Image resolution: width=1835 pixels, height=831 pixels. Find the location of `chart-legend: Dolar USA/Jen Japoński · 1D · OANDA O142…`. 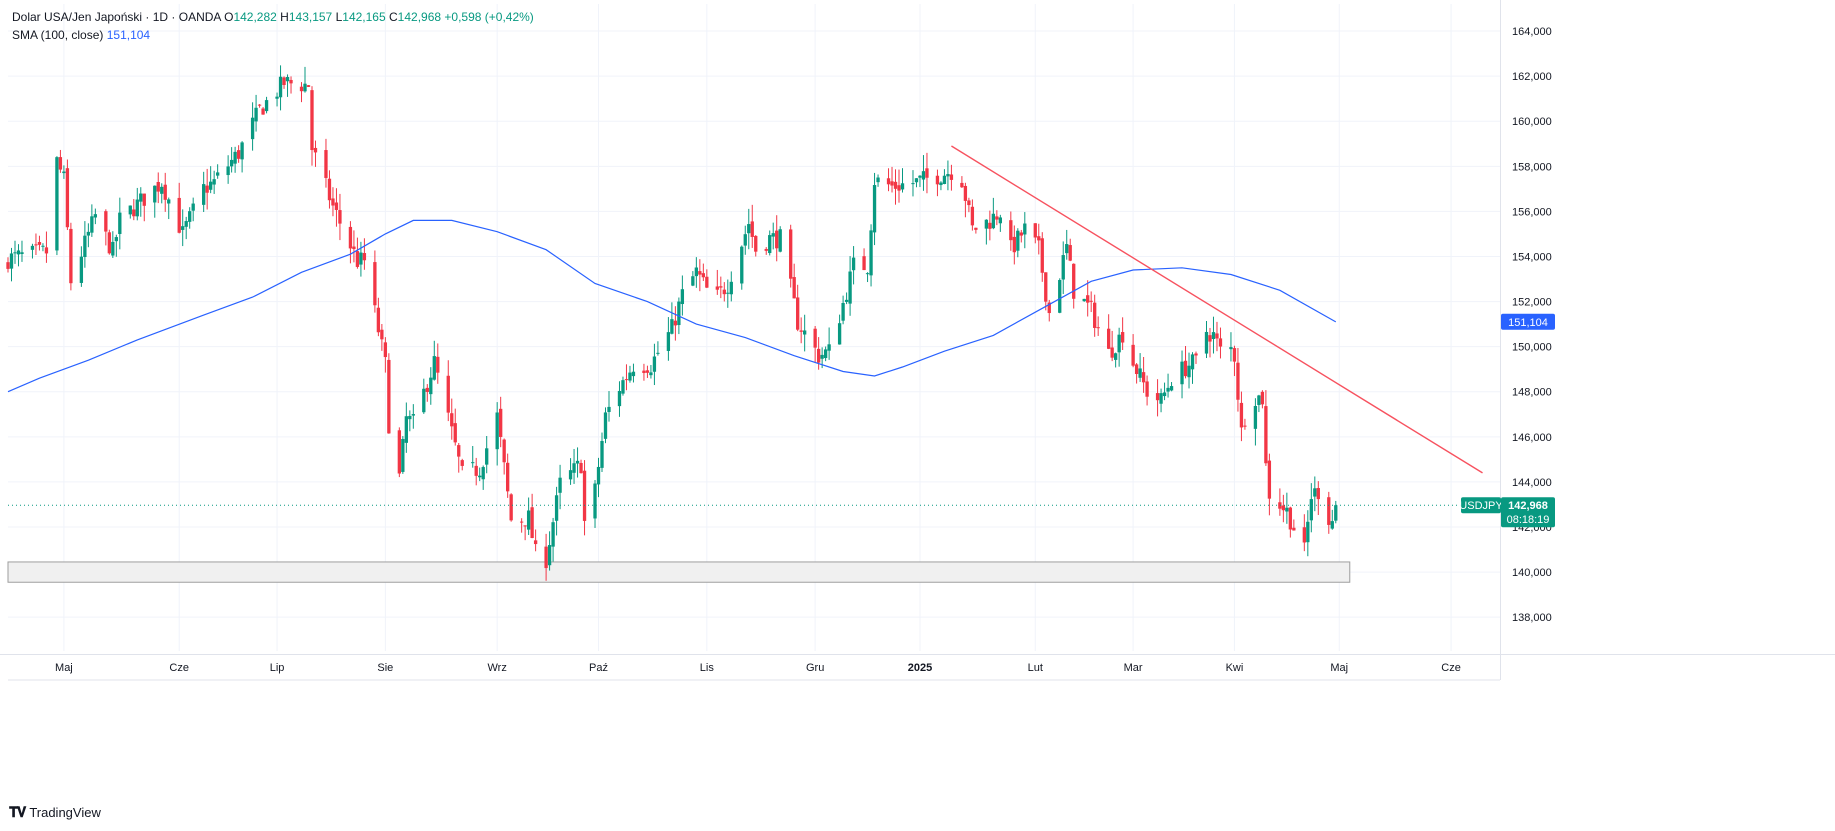

chart-legend: Dolar USA/Jen Japoński · 1D · OANDA O142… is located at coordinates (273, 26).